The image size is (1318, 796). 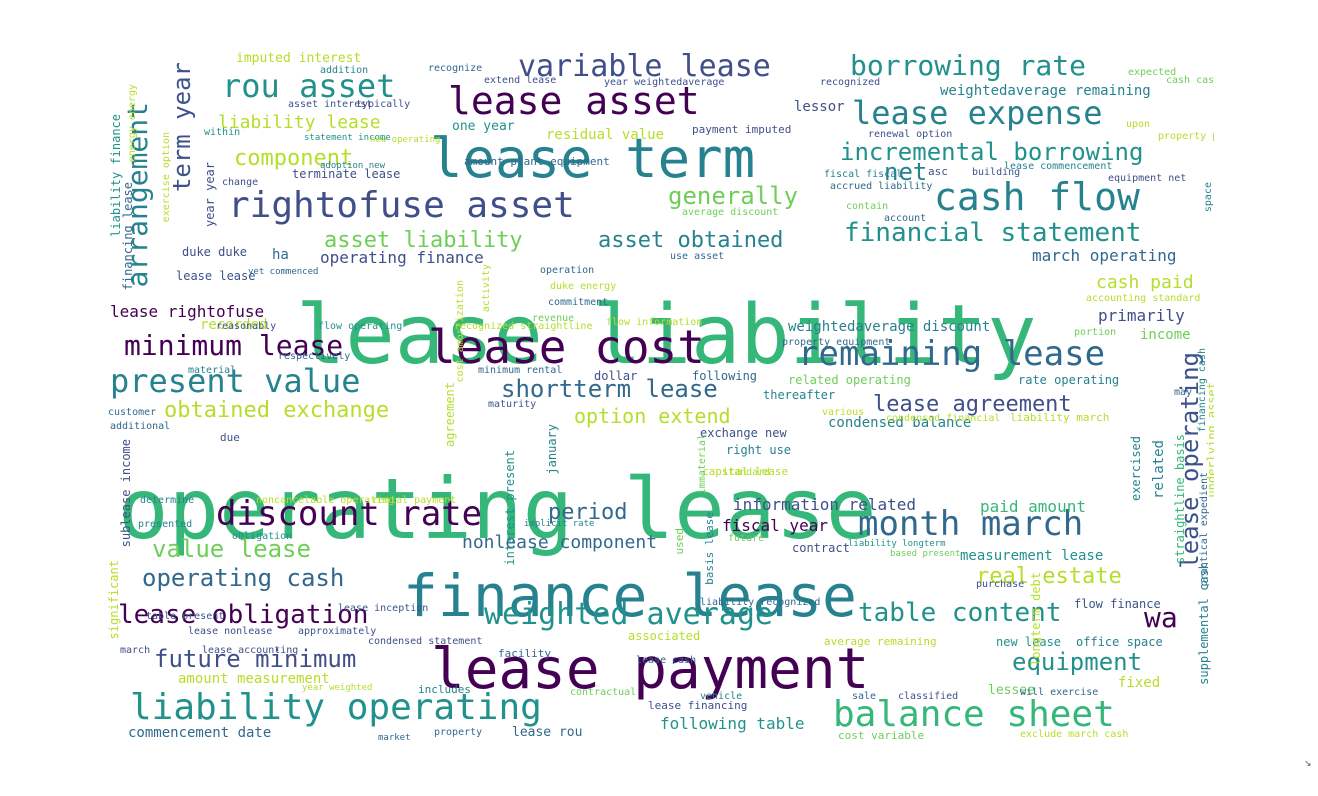 What do you see at coordinates (733, 196) in the screenshot?
I see `cloud-word-generally: generally` at bounding box center [733, 196].